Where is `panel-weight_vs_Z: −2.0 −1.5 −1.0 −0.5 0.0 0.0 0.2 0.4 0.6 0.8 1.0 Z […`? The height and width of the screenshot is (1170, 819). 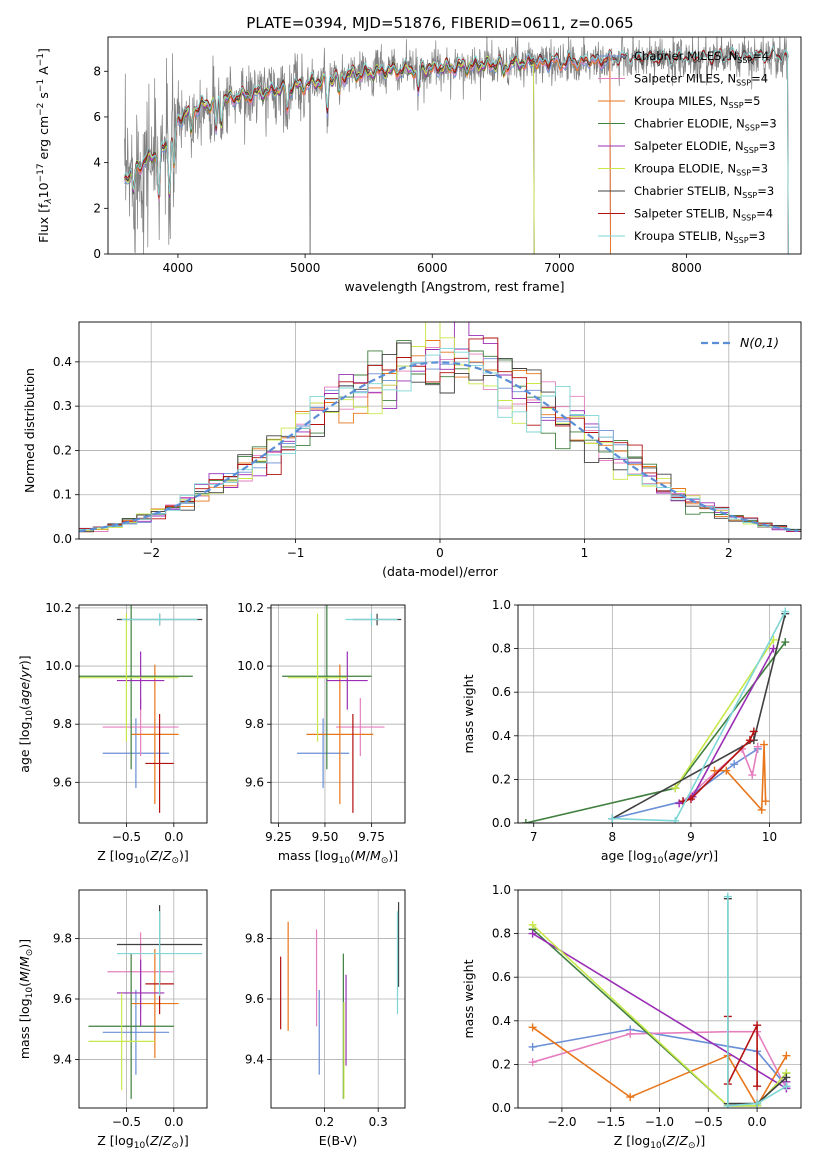
panel-weight_vs_Z: −2.0 −1.5 −1.0 −0.5 0.0 0.0 0.2 0.4 0.6 0.8 1.0 Z [… is located at coordinates (631, 1017).